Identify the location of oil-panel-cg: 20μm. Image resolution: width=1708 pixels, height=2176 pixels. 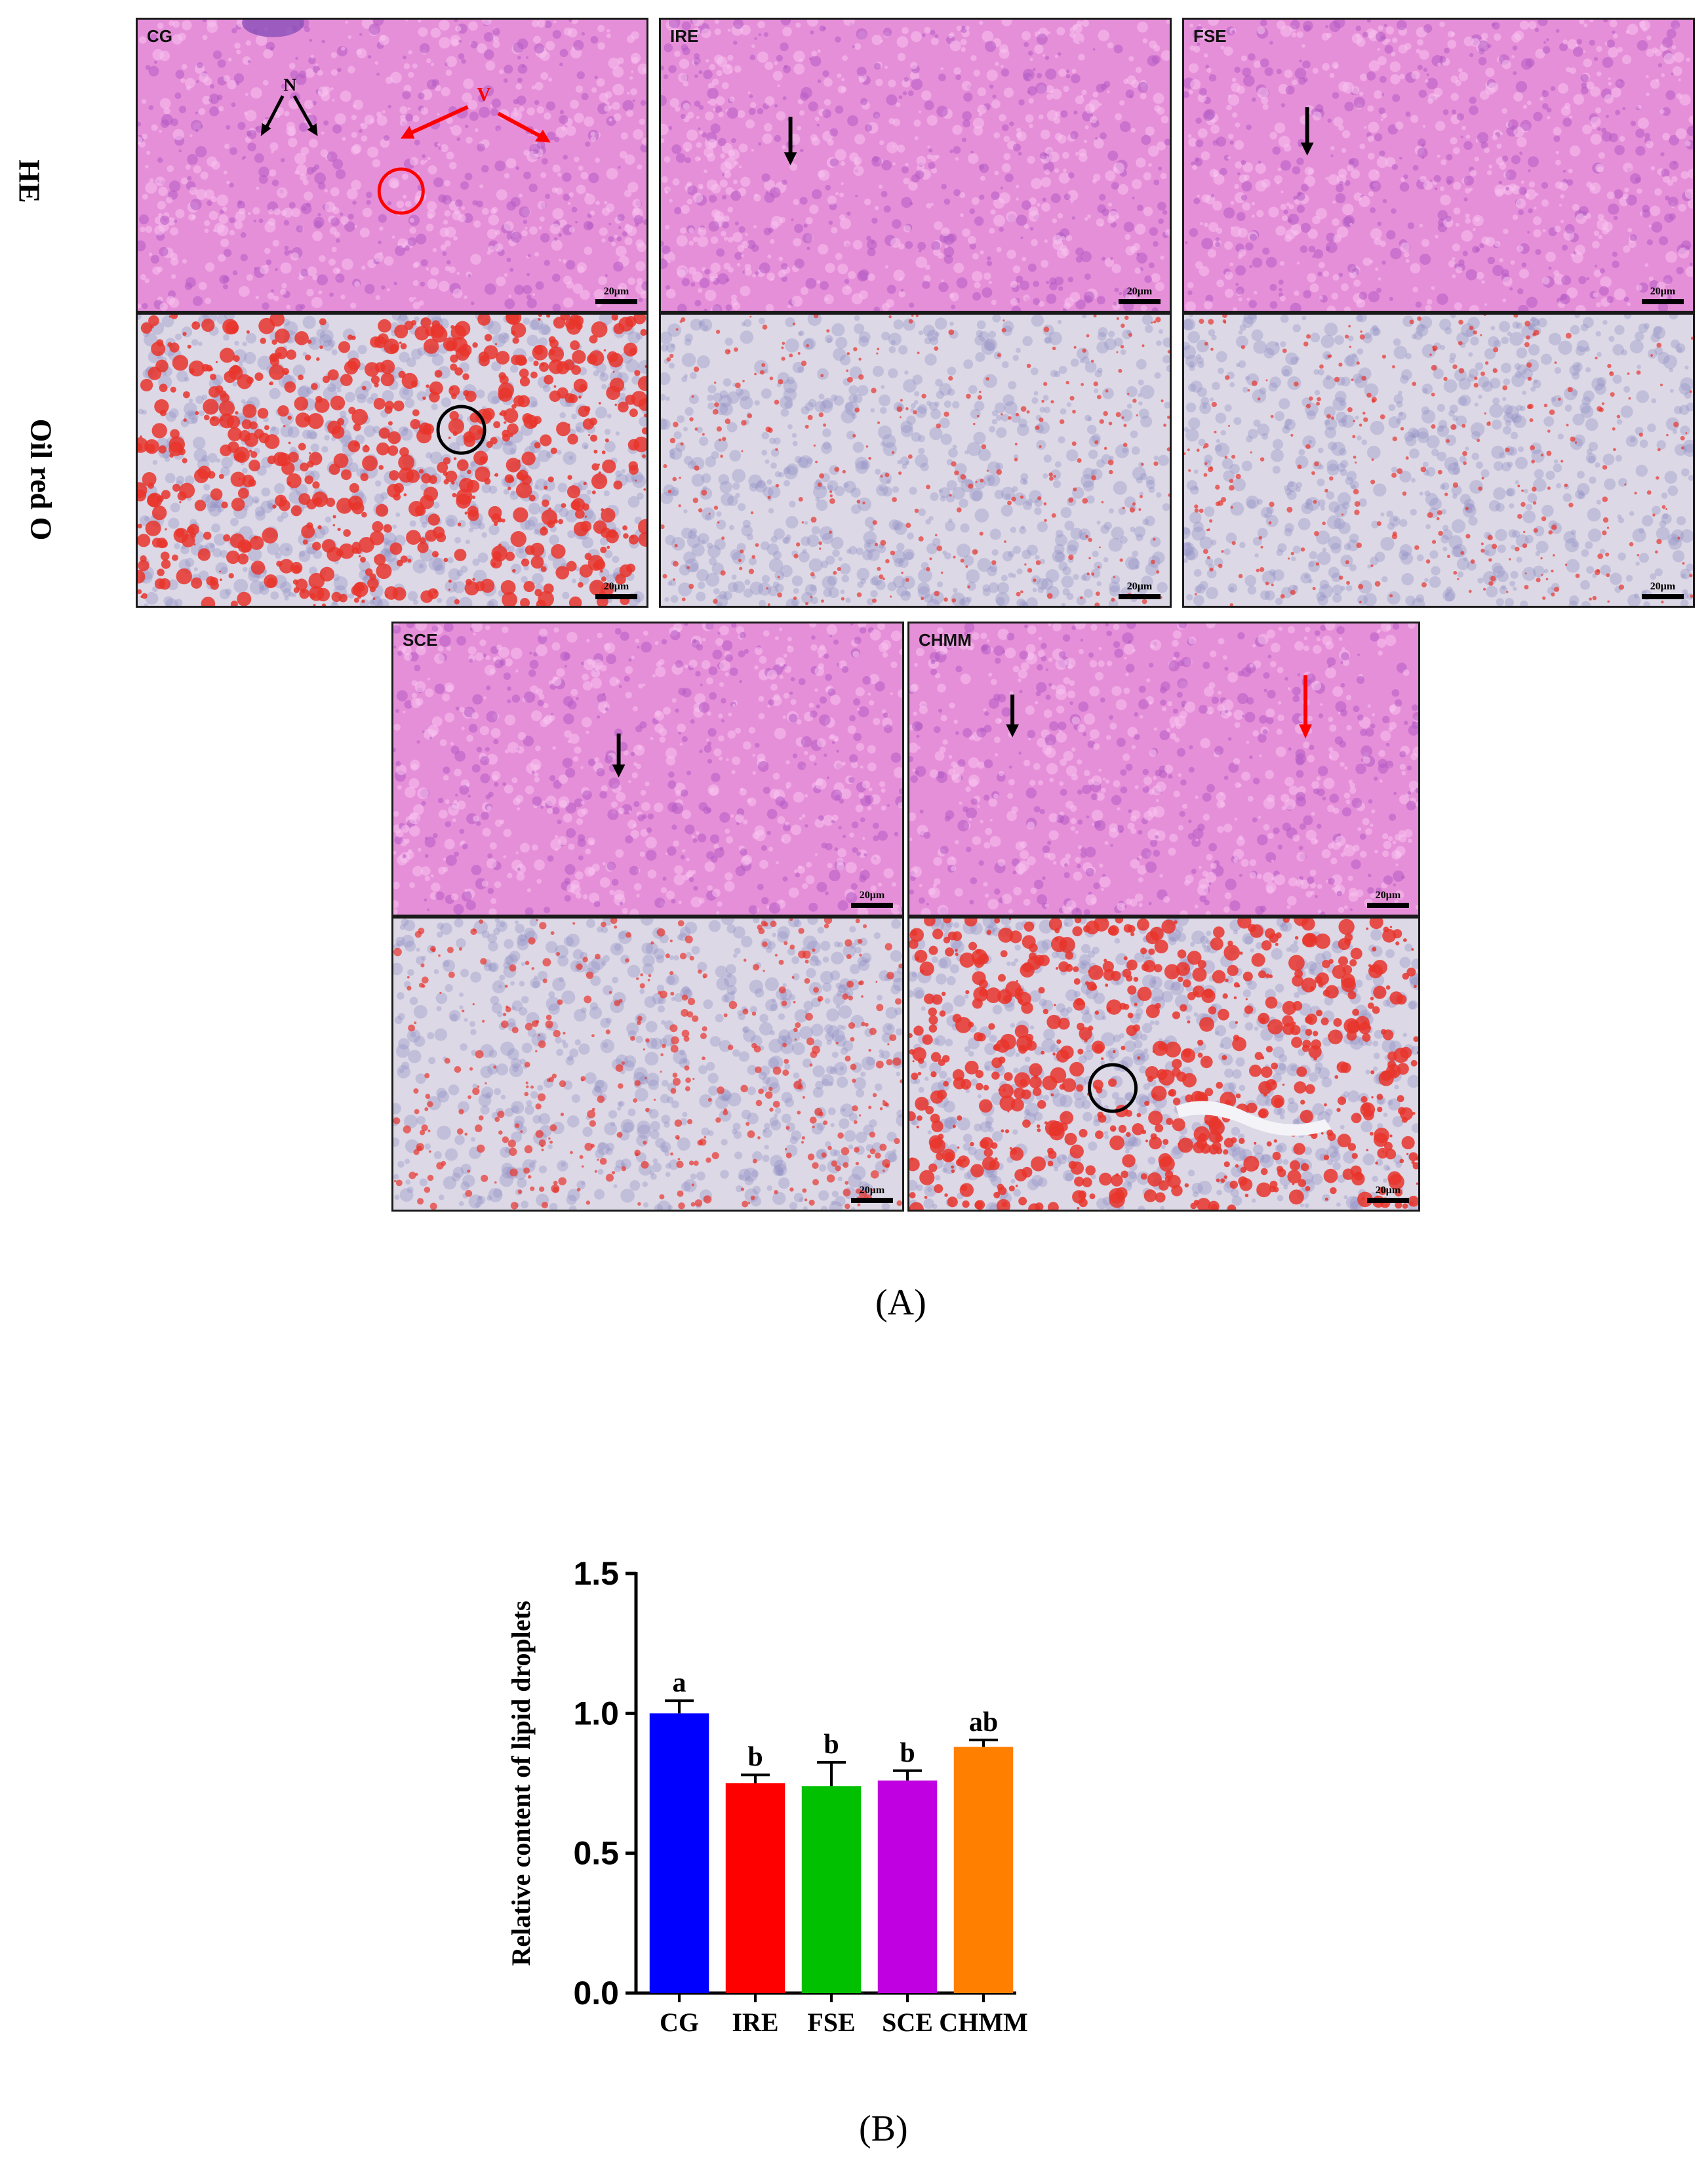
(392, 461).